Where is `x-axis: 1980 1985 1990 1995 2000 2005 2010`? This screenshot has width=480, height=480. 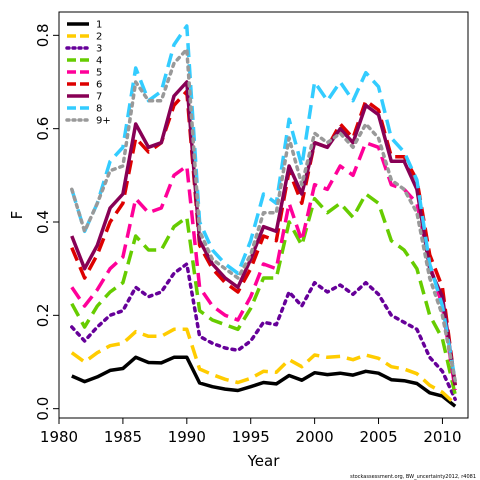
x-axis: 1980 1985 1990 1995 2000 2005 2010 is located at coordinates (251, 432).